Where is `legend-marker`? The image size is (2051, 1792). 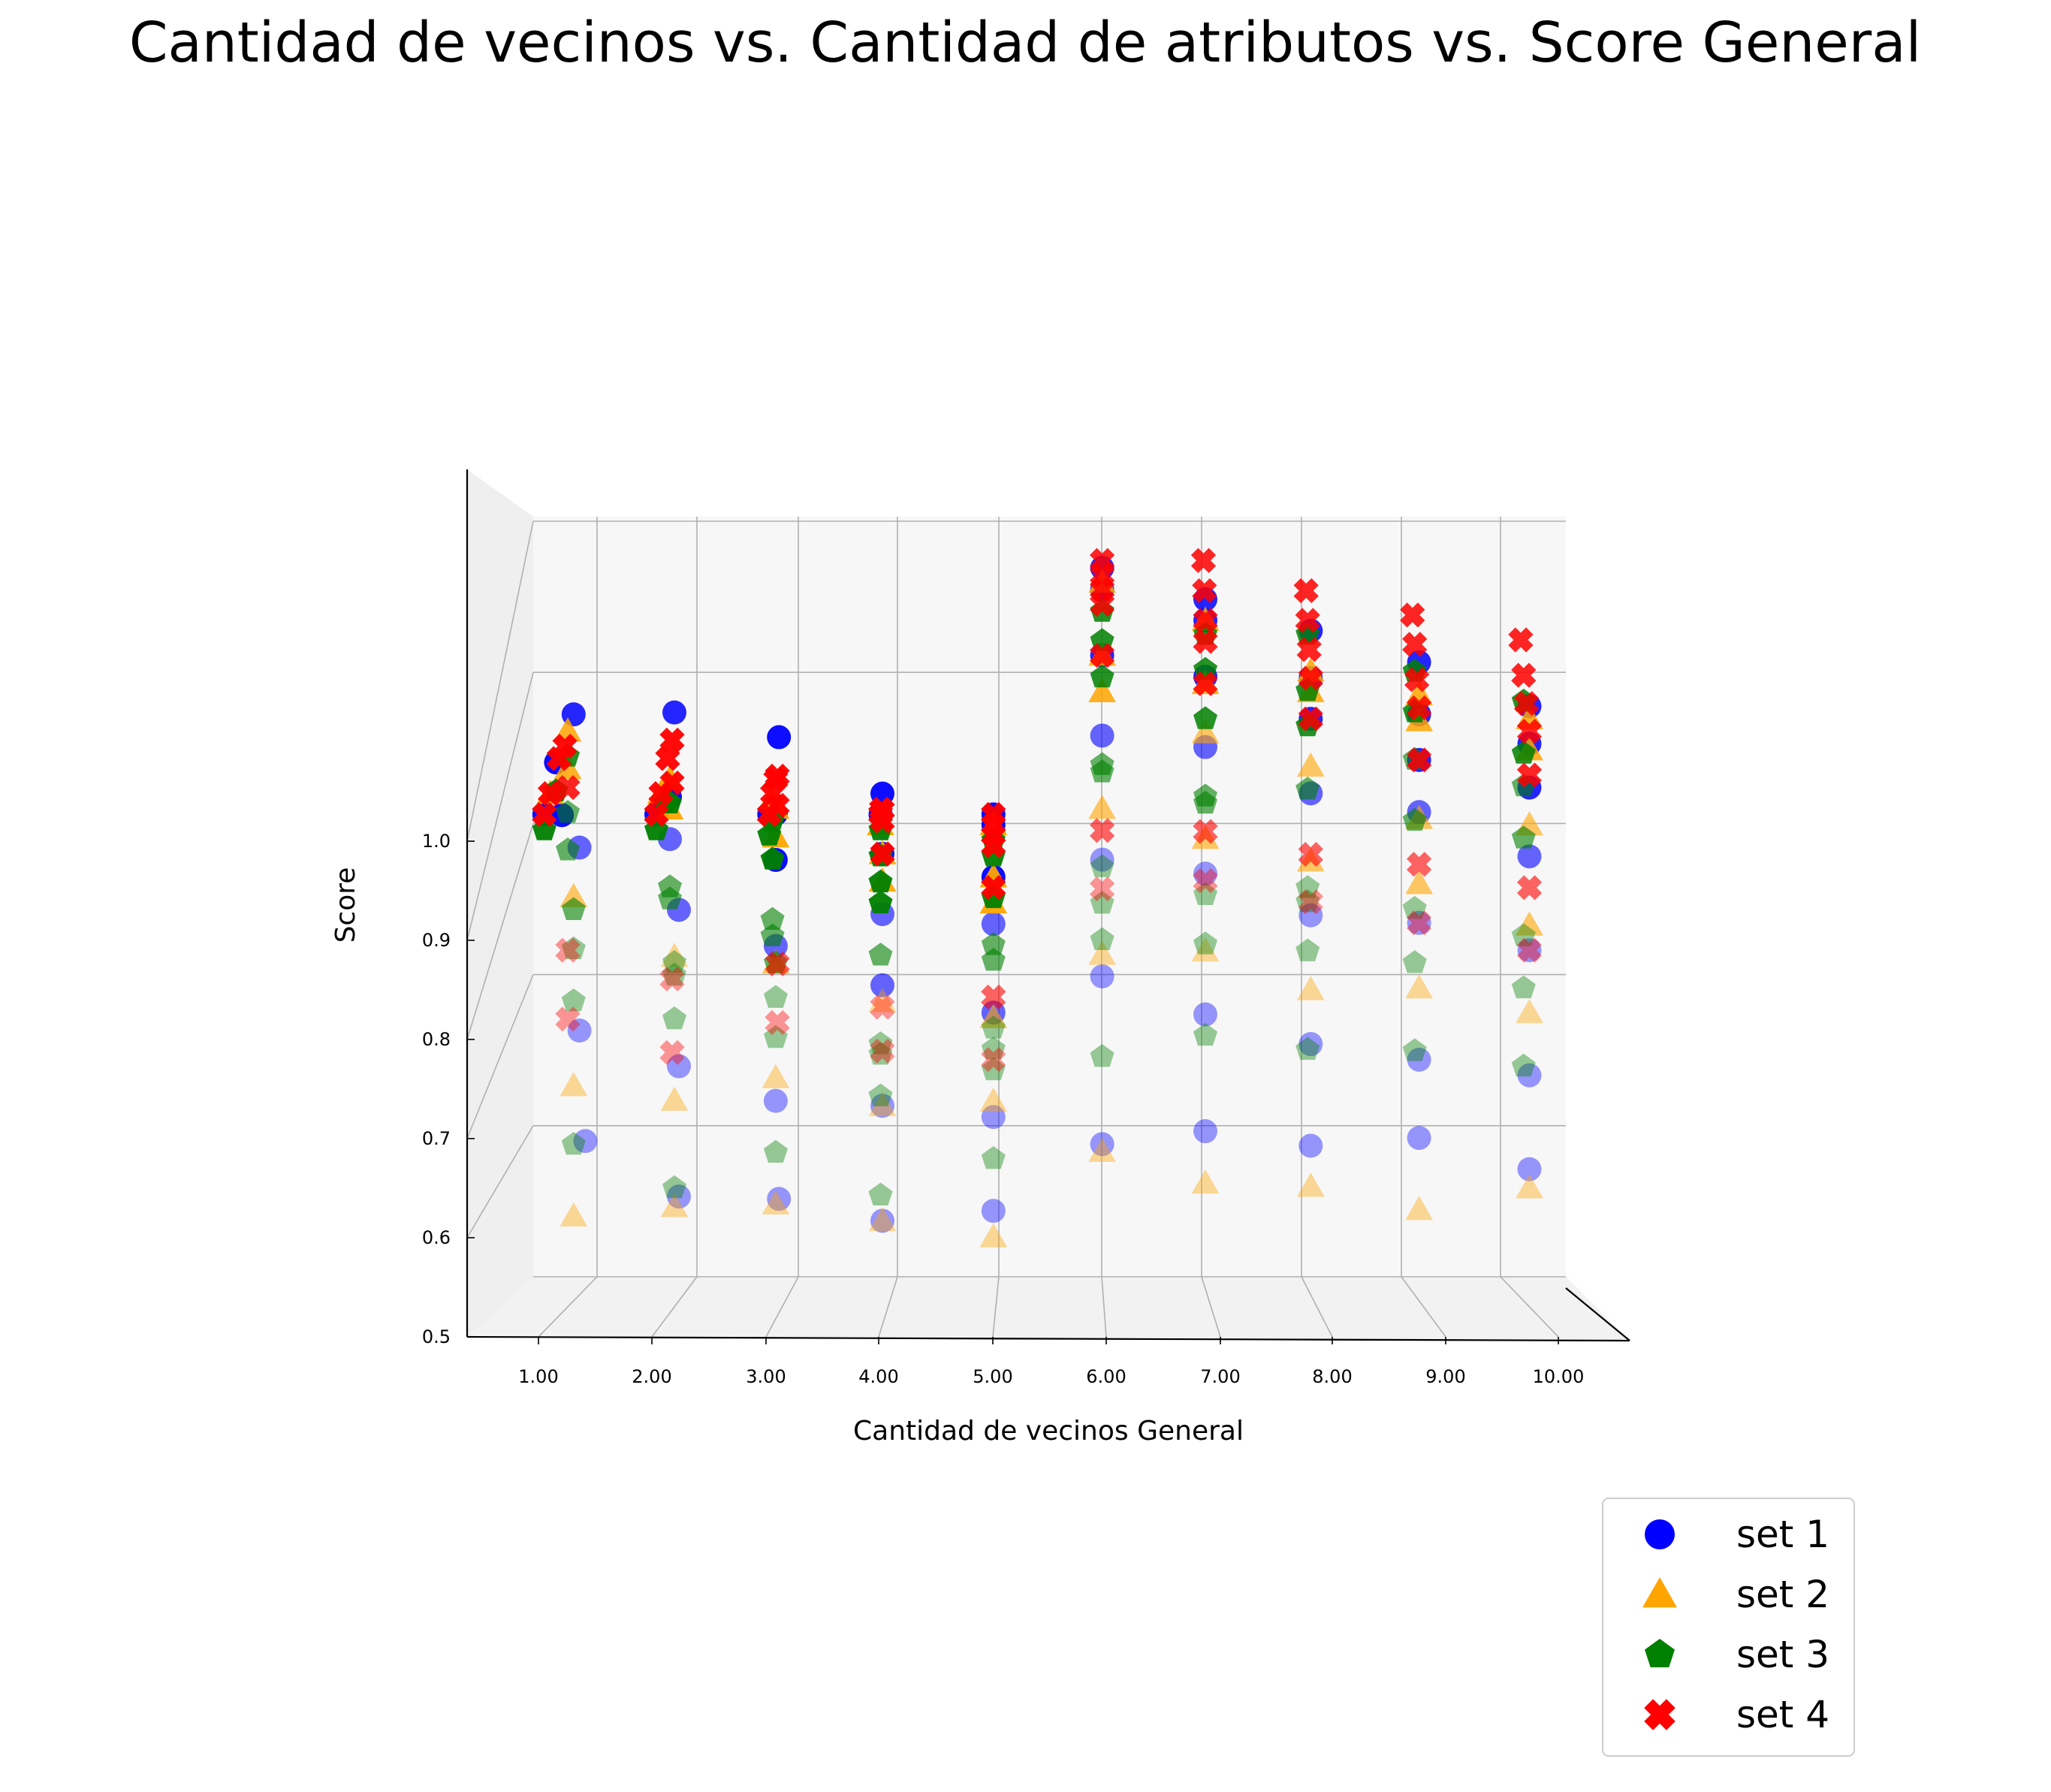
legend-marker is located at coordinates (1660, 1653).